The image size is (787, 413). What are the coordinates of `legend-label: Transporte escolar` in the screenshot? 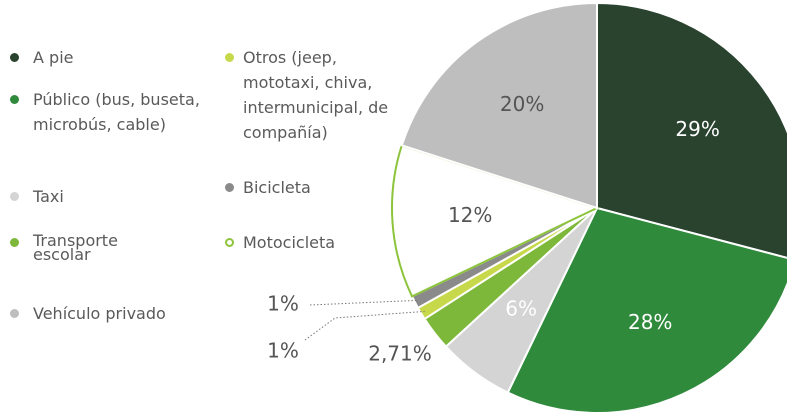 It's located at (75, 247).